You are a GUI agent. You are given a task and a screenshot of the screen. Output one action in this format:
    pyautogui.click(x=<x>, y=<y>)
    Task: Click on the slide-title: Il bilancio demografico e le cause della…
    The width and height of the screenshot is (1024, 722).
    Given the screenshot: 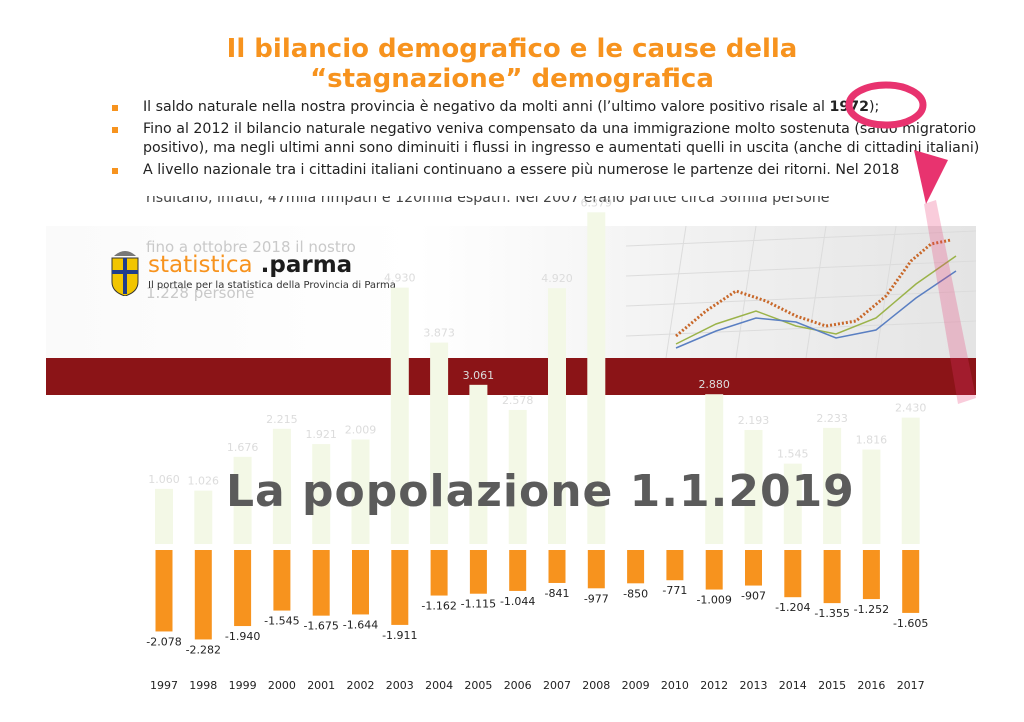 What is the action you would take?
    pyautogui.click(x=512, y=64)
    